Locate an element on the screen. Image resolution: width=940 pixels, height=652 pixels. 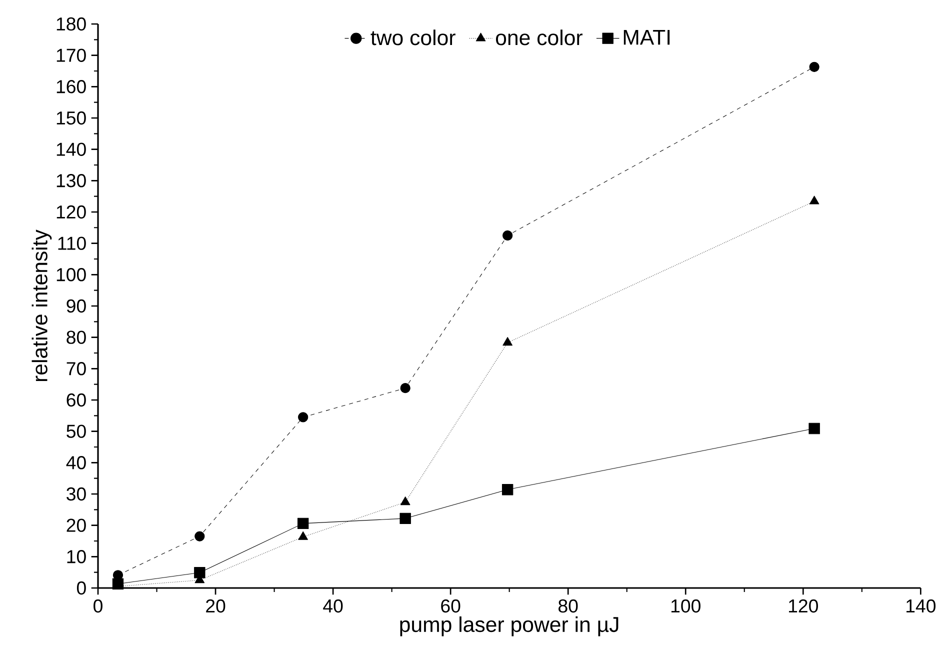
y-tick-label: 130 is located at coordinates (71, 181).